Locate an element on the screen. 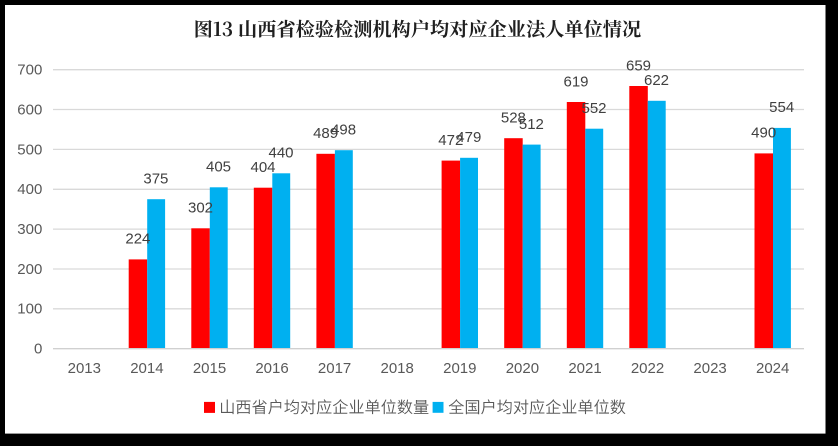 This screenshot has width=838, height=446. svg-text: 2024 is located at coordinates (772, 368).